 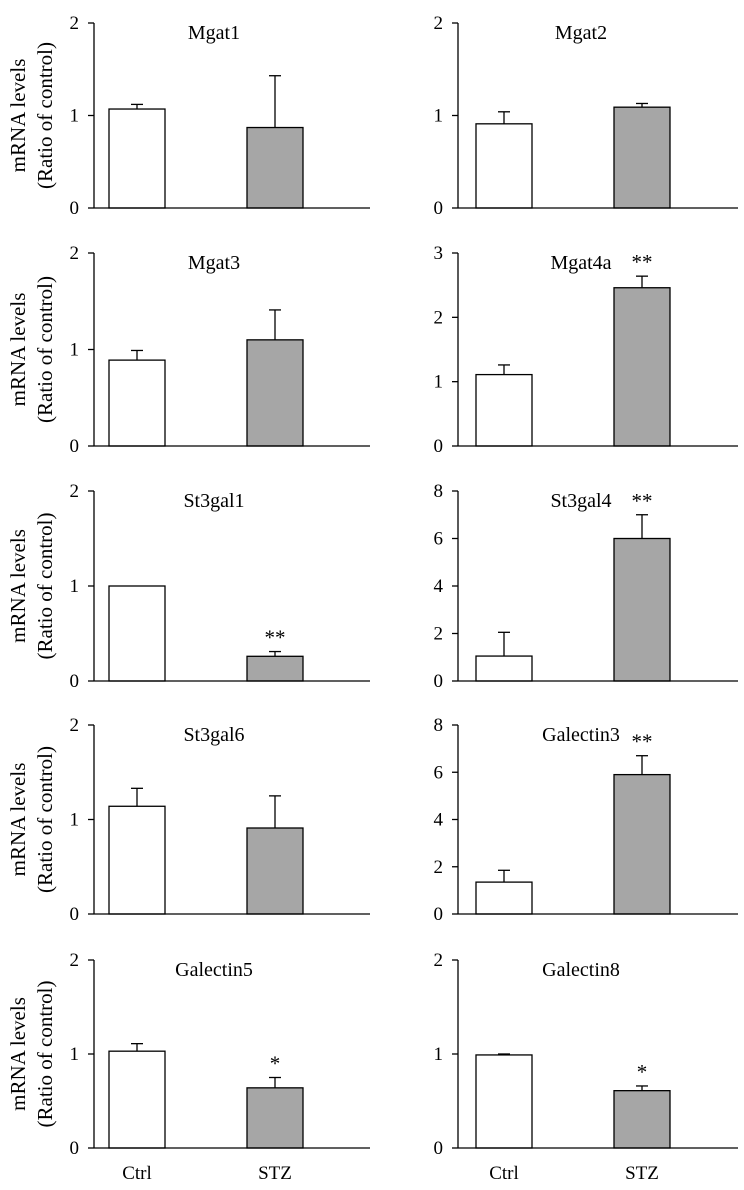 What do you see at coordinates (214, 970) in the screenshot?
I see `panel-title: Galectin5` at bounding box center [214, 970].